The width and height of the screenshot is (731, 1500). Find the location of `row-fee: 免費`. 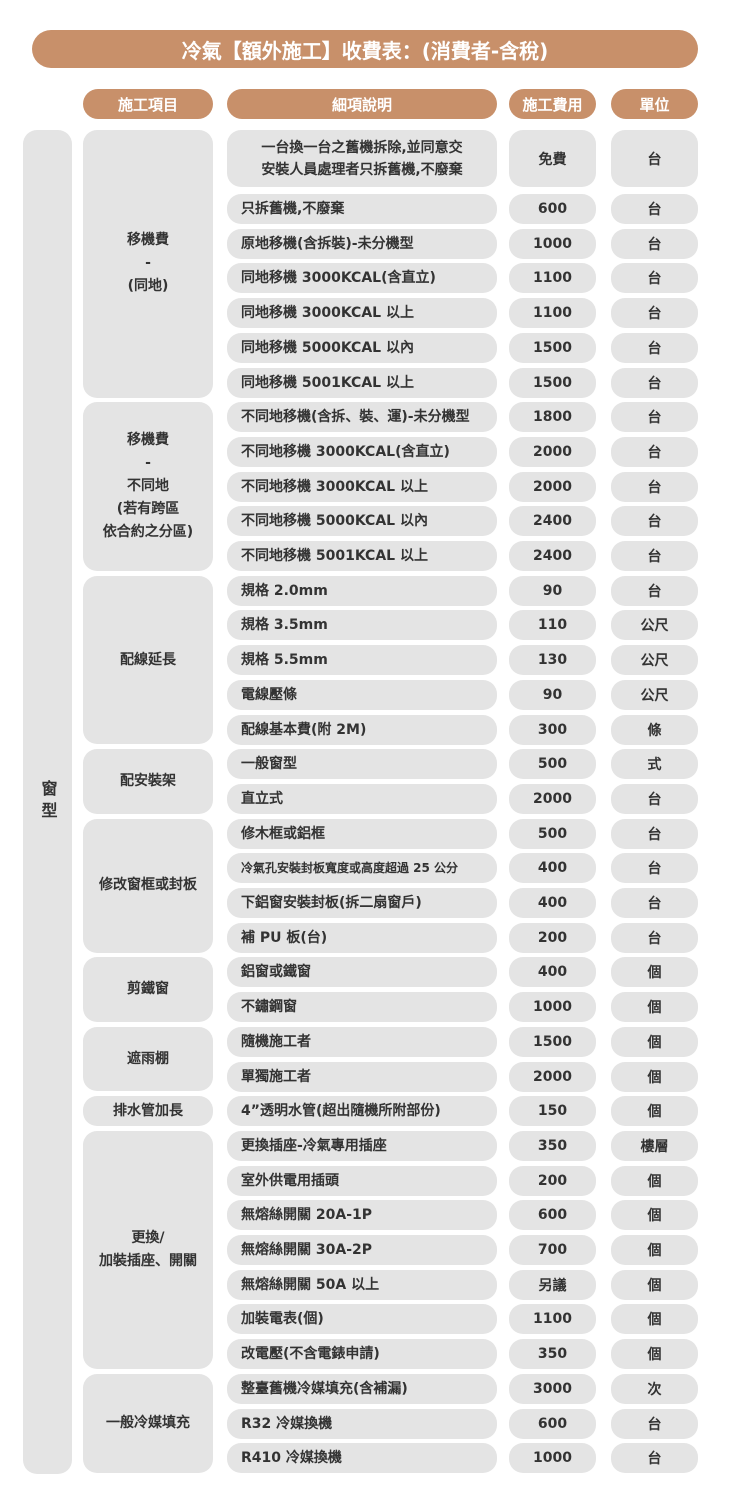

row-fee: 免費 is located at coordinates (552, 158).